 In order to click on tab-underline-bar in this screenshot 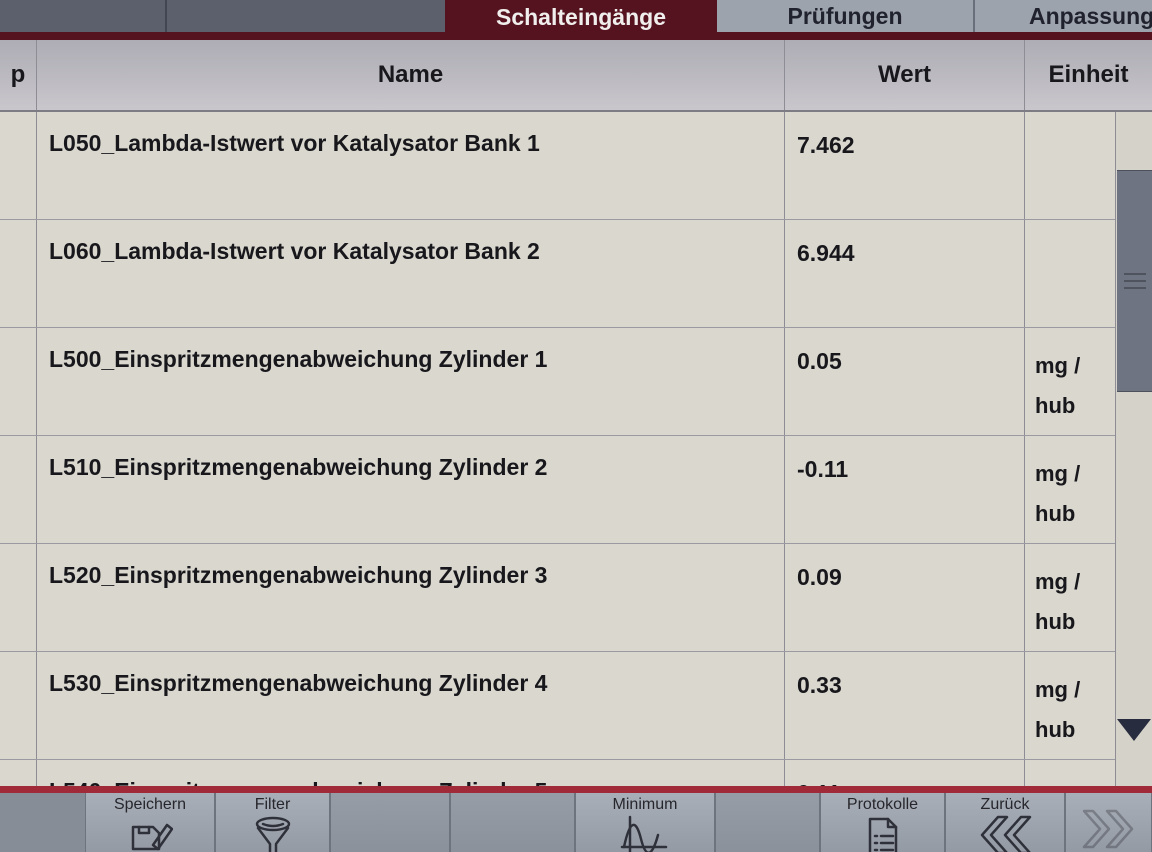, I will do `click(576, 36)`.